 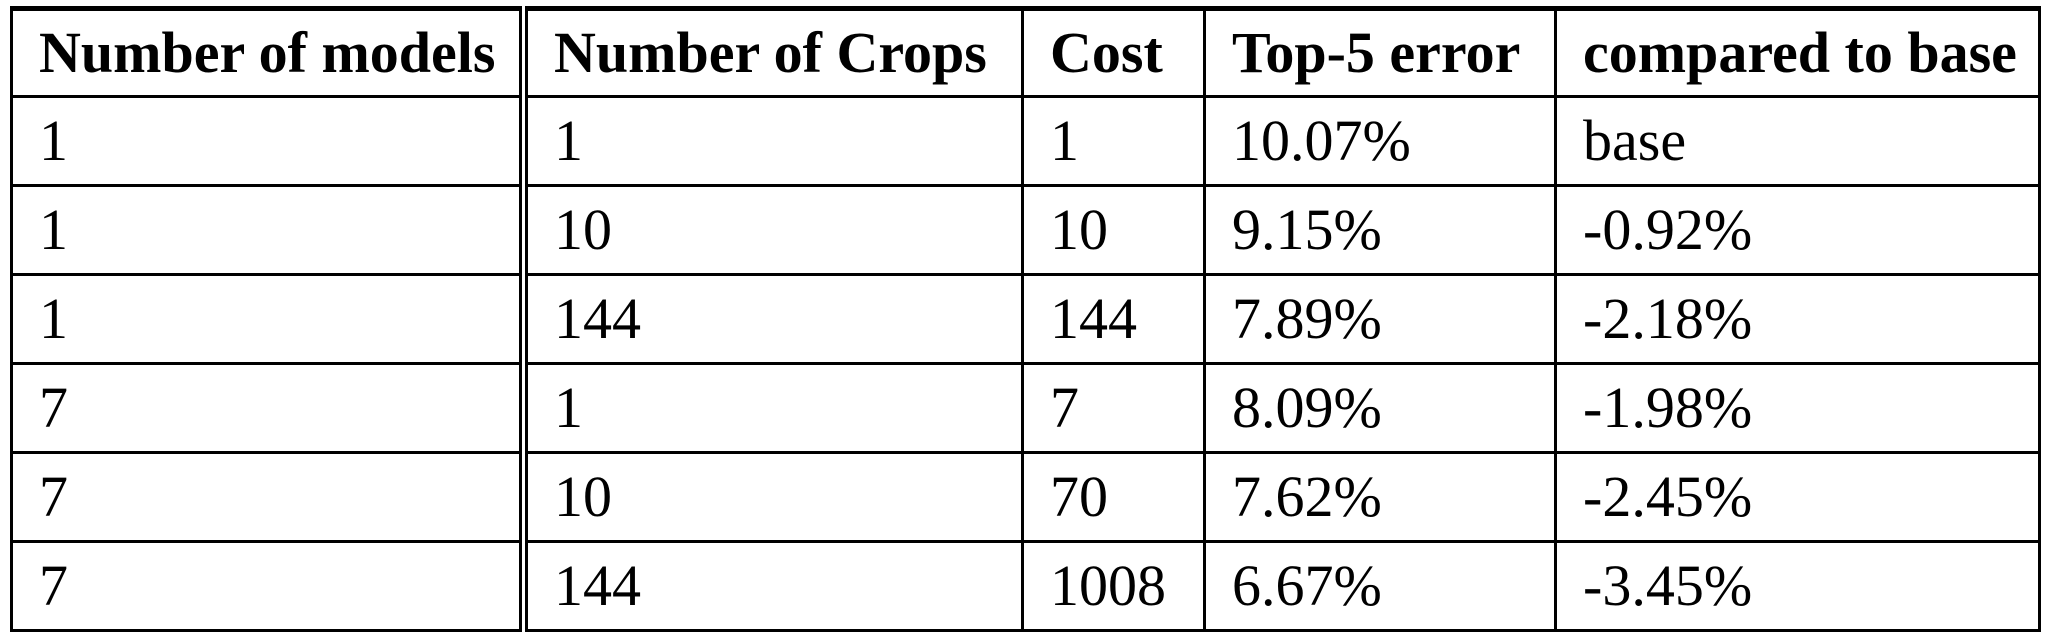 I want to click on table-cell: -2.45%, so click(x=1797, y=497).